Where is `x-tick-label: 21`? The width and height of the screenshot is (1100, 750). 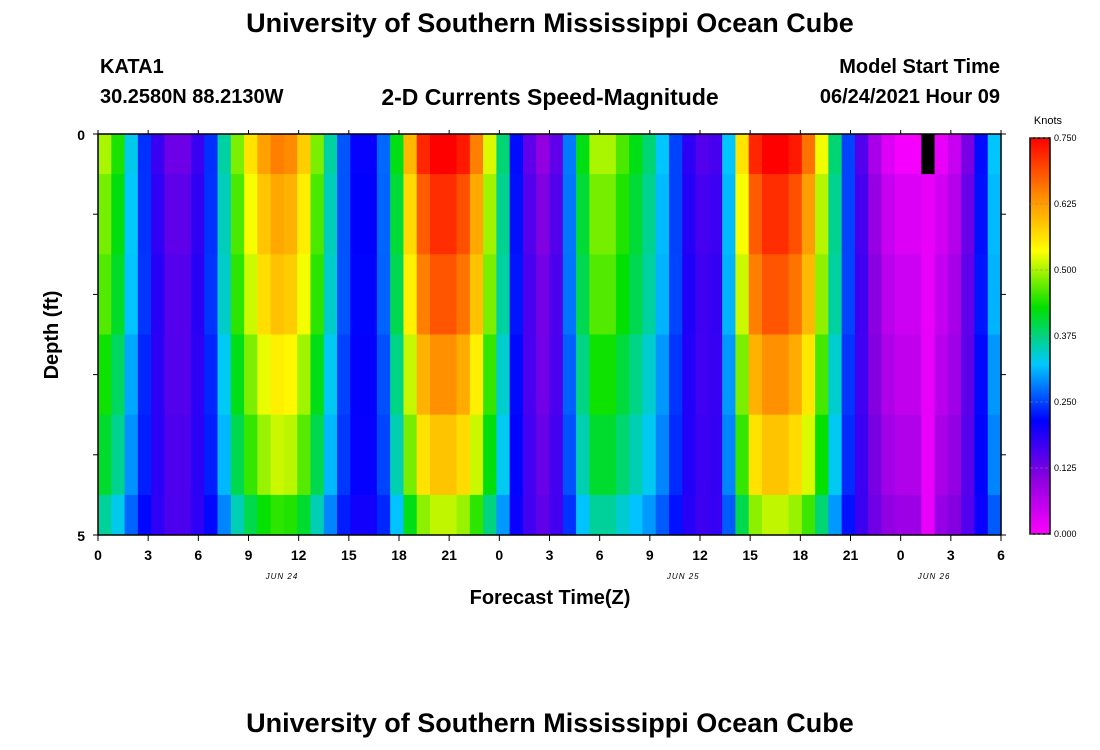
x-tick-label: 21 is located at coordinates (449, 555).